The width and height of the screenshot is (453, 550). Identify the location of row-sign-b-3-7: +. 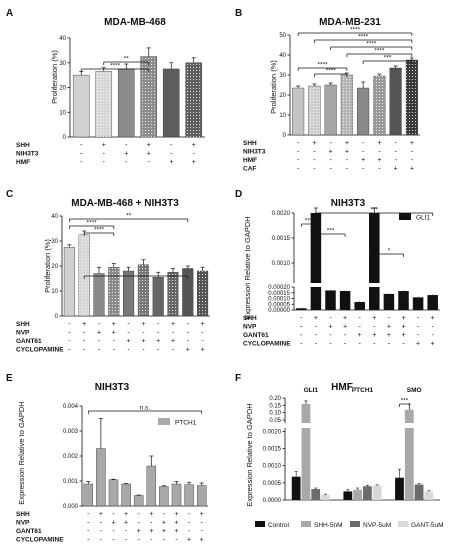
(412, 169).